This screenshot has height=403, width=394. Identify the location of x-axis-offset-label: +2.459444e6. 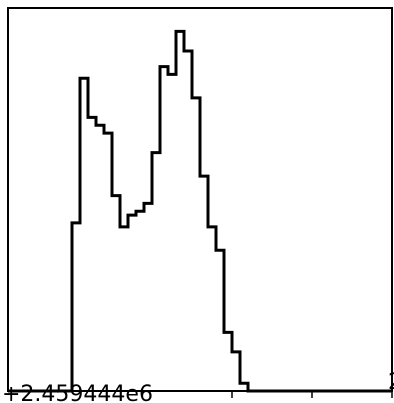
(77, 392).